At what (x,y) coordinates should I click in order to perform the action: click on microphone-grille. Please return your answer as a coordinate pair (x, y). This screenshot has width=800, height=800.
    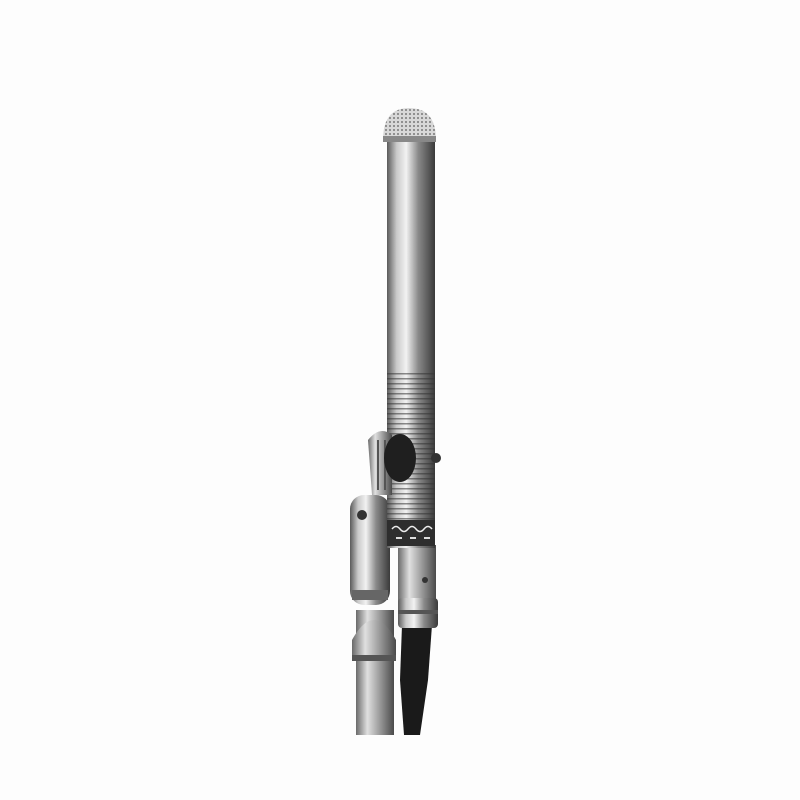
    Looking at the image, I should click on (409, 125).